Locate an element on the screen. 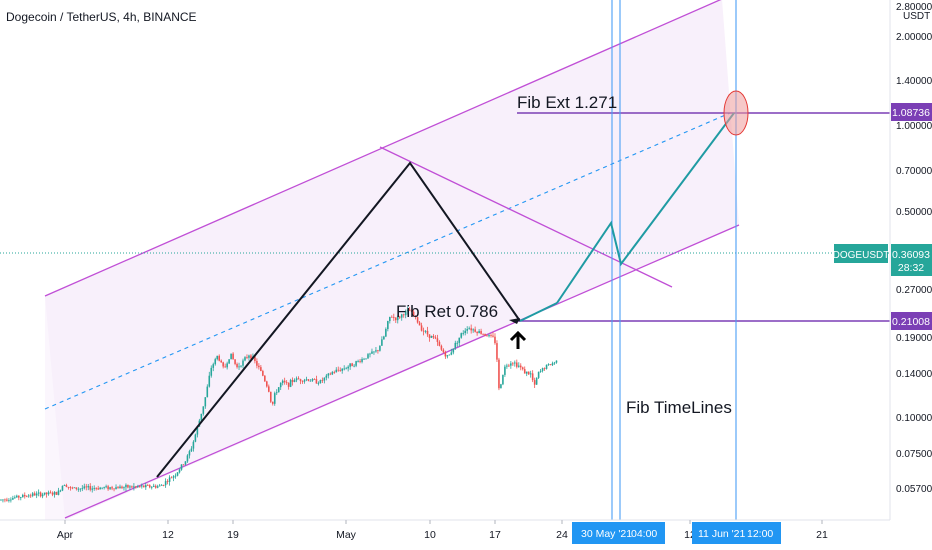 This screenshot has width=932, height=550. svg-text: 0.36093 is located at coordinates (911, 255).